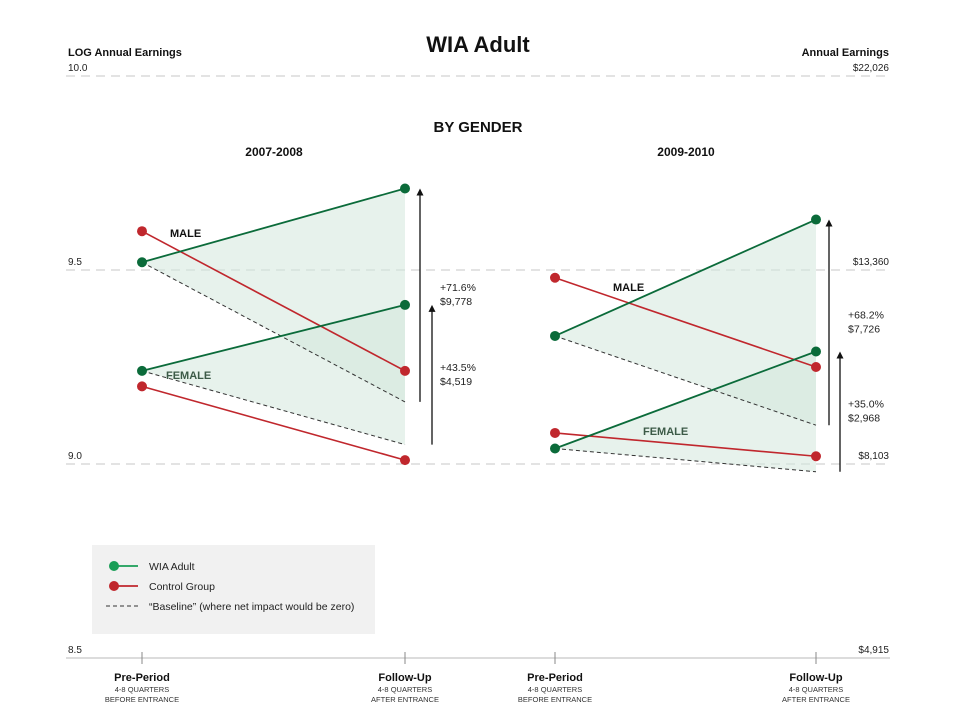 This screenshot has width=960, height=720. I want to click on y-axis-left-label: LOG Annual Earnings, so click(125, 53).